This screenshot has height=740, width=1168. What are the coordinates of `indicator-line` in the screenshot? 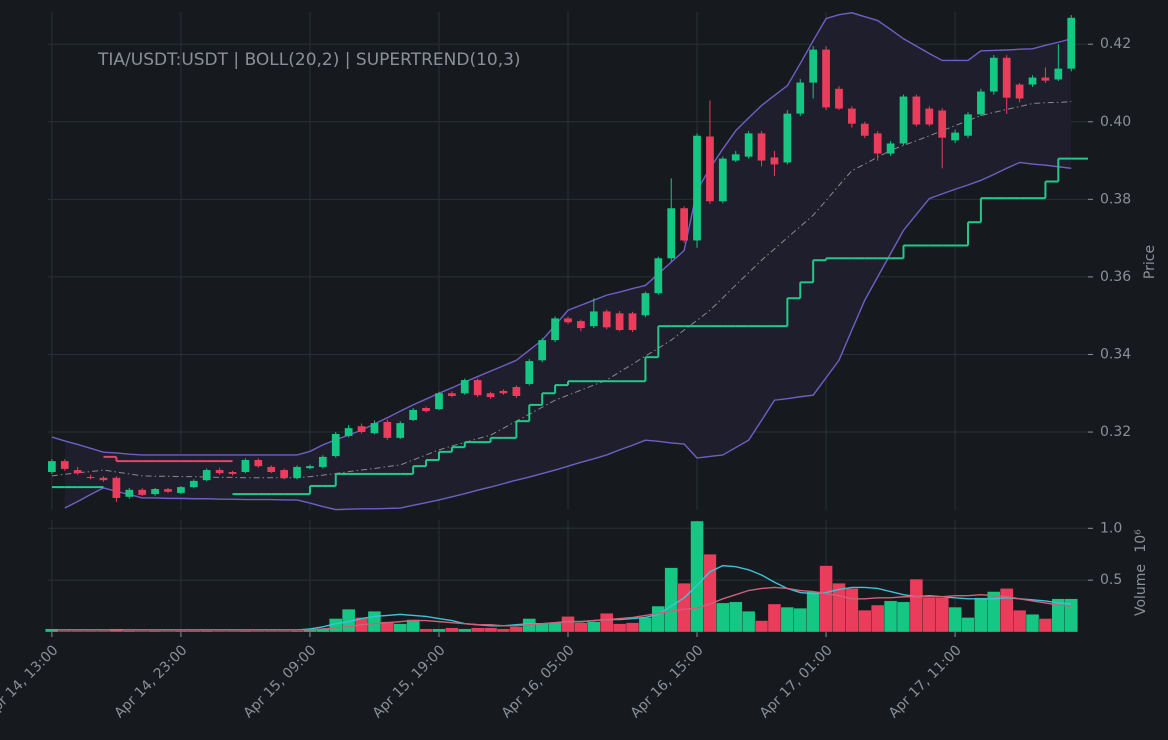 It's located at (561, 608).